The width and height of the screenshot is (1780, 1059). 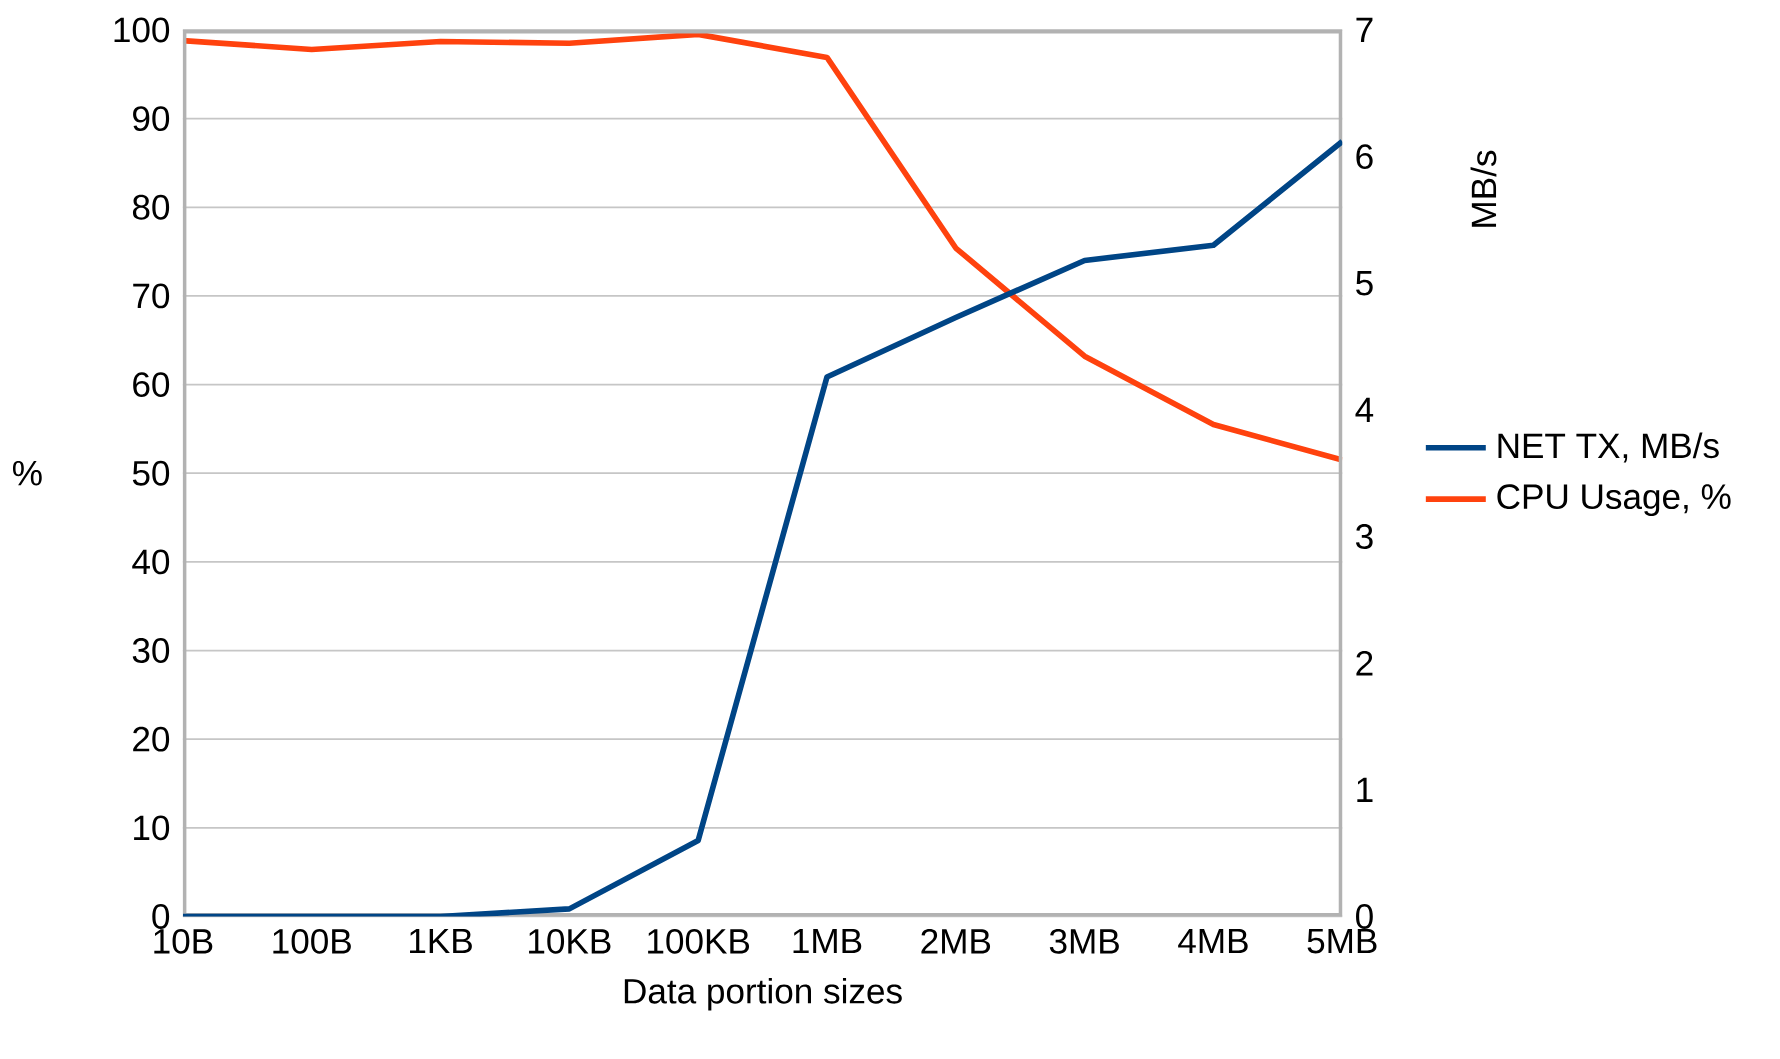 What do you see at coordinates (151, 562) in the screenshot?
I see `y-tick-label: 40` at bounding box center [151, 562].